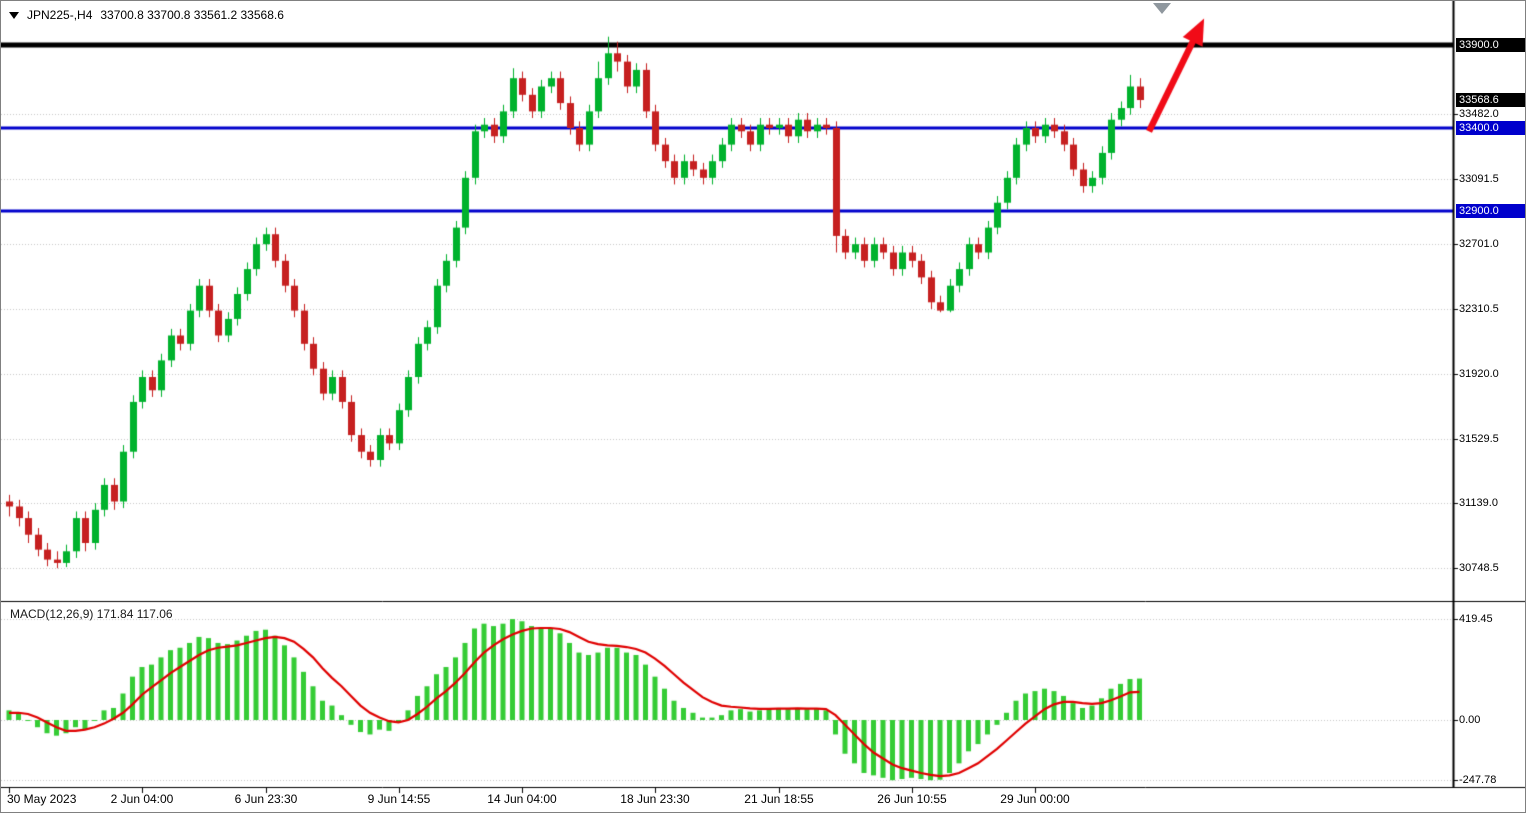  I want to click on price-axis-label: 31529.5, so click(1479, 439).